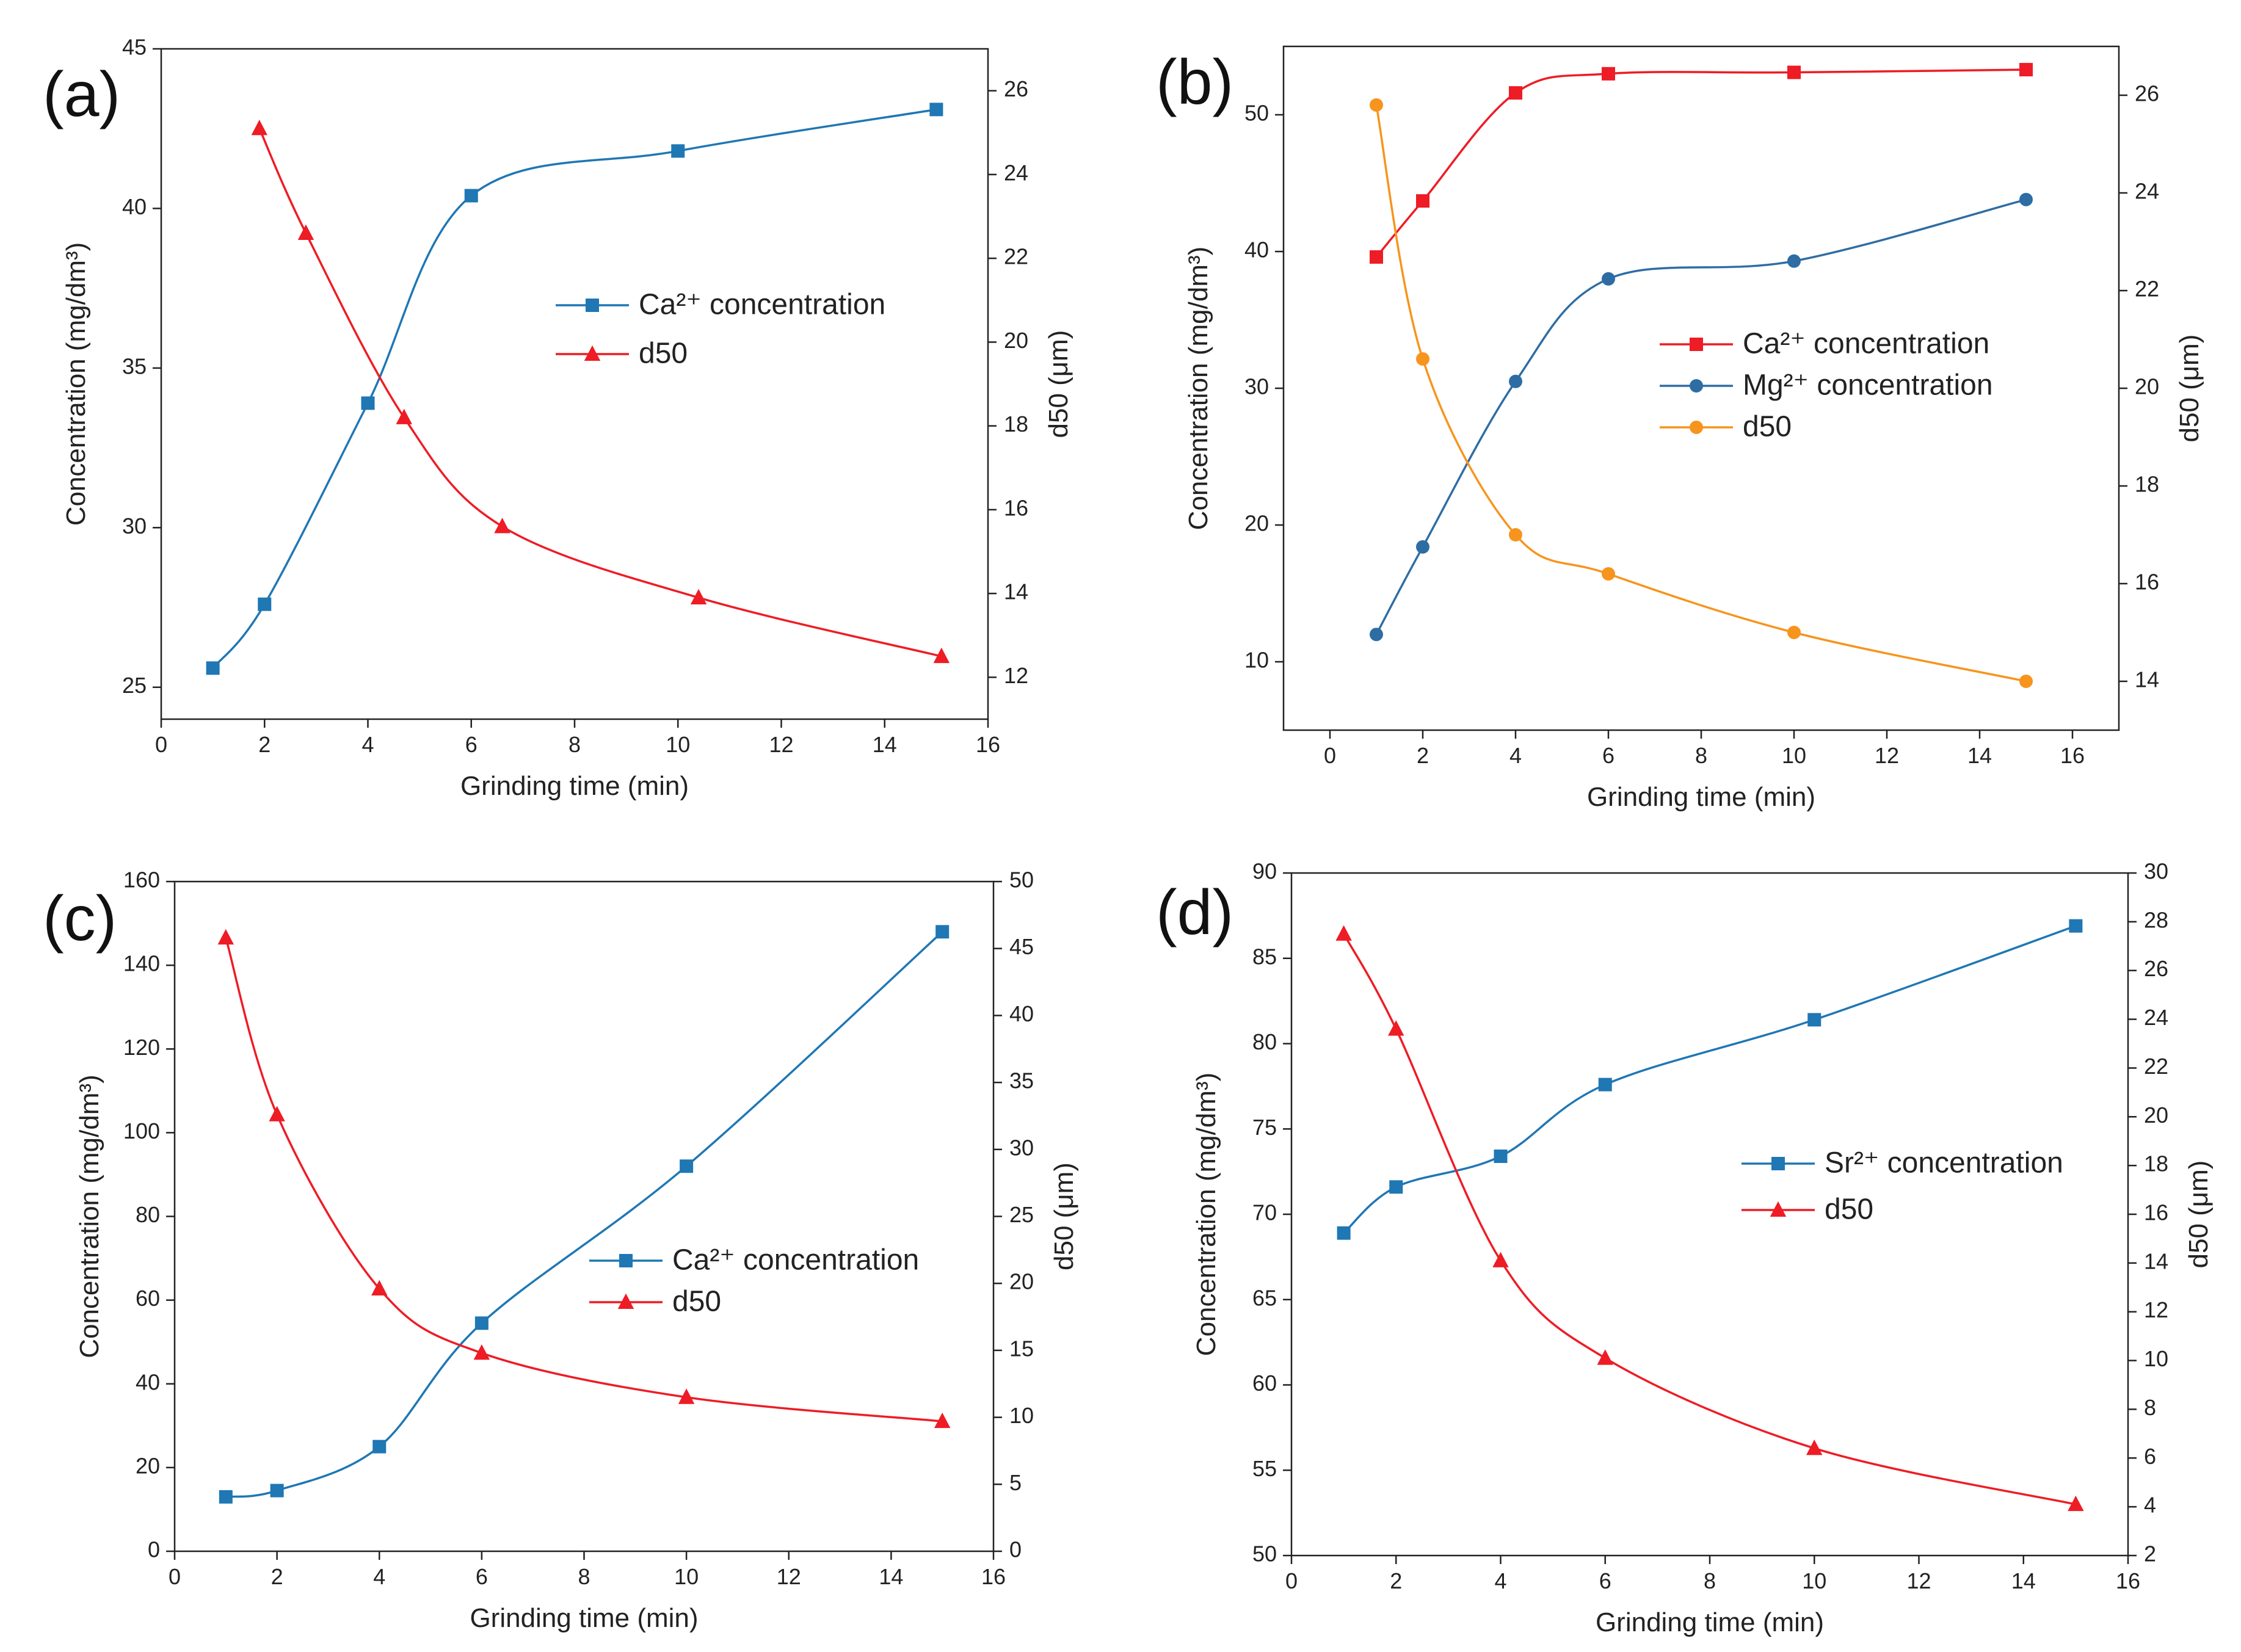 This screenshot has width=2241, height=1652. Describe the element at coordinates (1264, 956) in the screenshot. I see `y-tick-label: 85` at that location.